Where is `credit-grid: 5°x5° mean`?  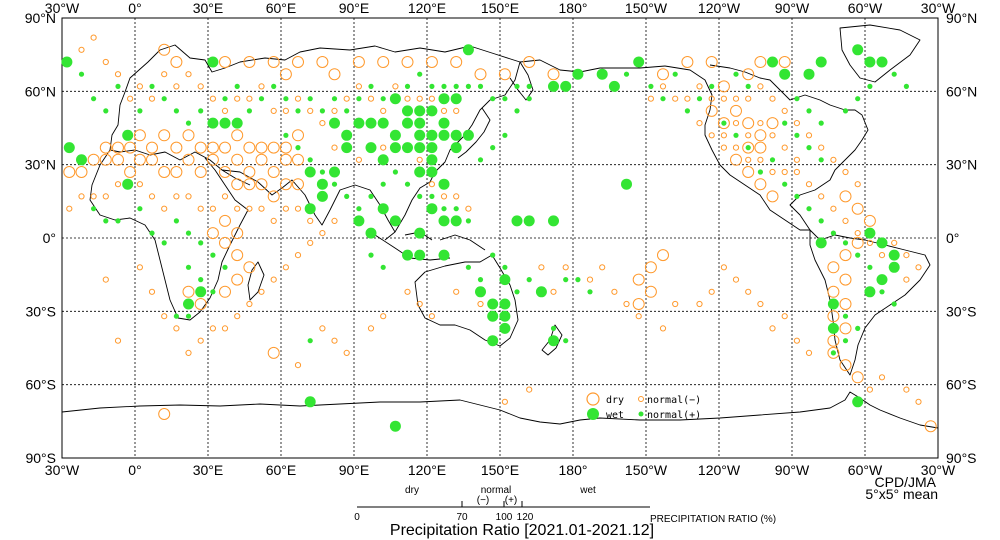 credit-grid: 5°x5° mean is located at coordinates (901, 494).